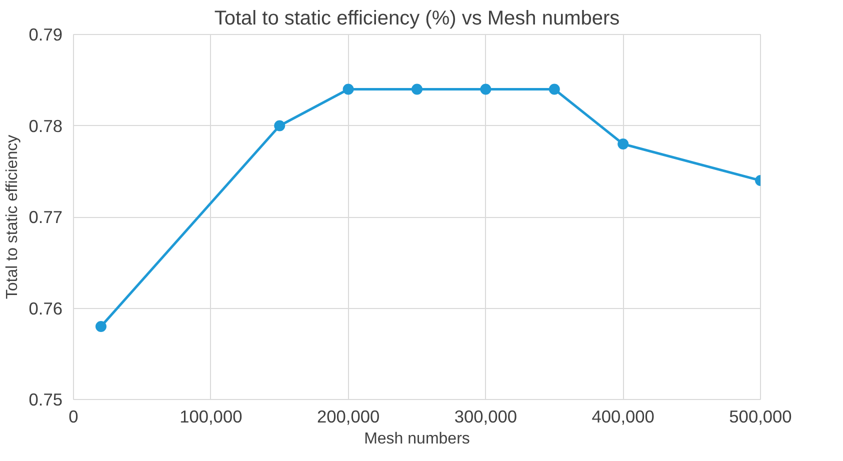 This screenshot has height=461, width=843. What do you see at coordinates (623, 416) in the screenshot?
I see `x-tick-label: 400,000` at bounding box center [623, 416].